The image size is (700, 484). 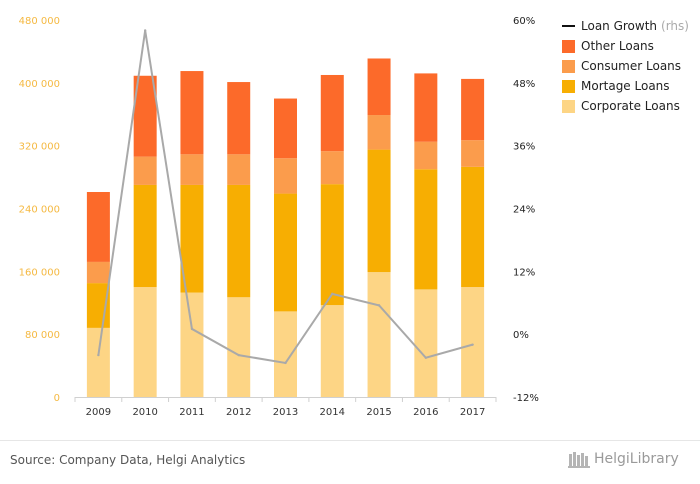 I want to click on legend-item-consumer-loans: Consumer Loans, so click(x=625, y=66).